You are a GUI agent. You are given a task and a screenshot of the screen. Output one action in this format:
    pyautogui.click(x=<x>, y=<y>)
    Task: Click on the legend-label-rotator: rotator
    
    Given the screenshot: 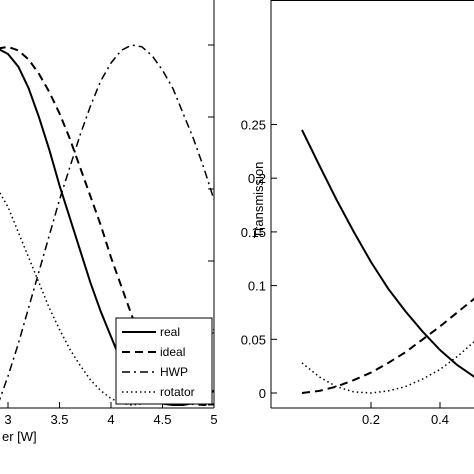 What is the action you would take?
    pyautogui.click(x=177, y=392)
    